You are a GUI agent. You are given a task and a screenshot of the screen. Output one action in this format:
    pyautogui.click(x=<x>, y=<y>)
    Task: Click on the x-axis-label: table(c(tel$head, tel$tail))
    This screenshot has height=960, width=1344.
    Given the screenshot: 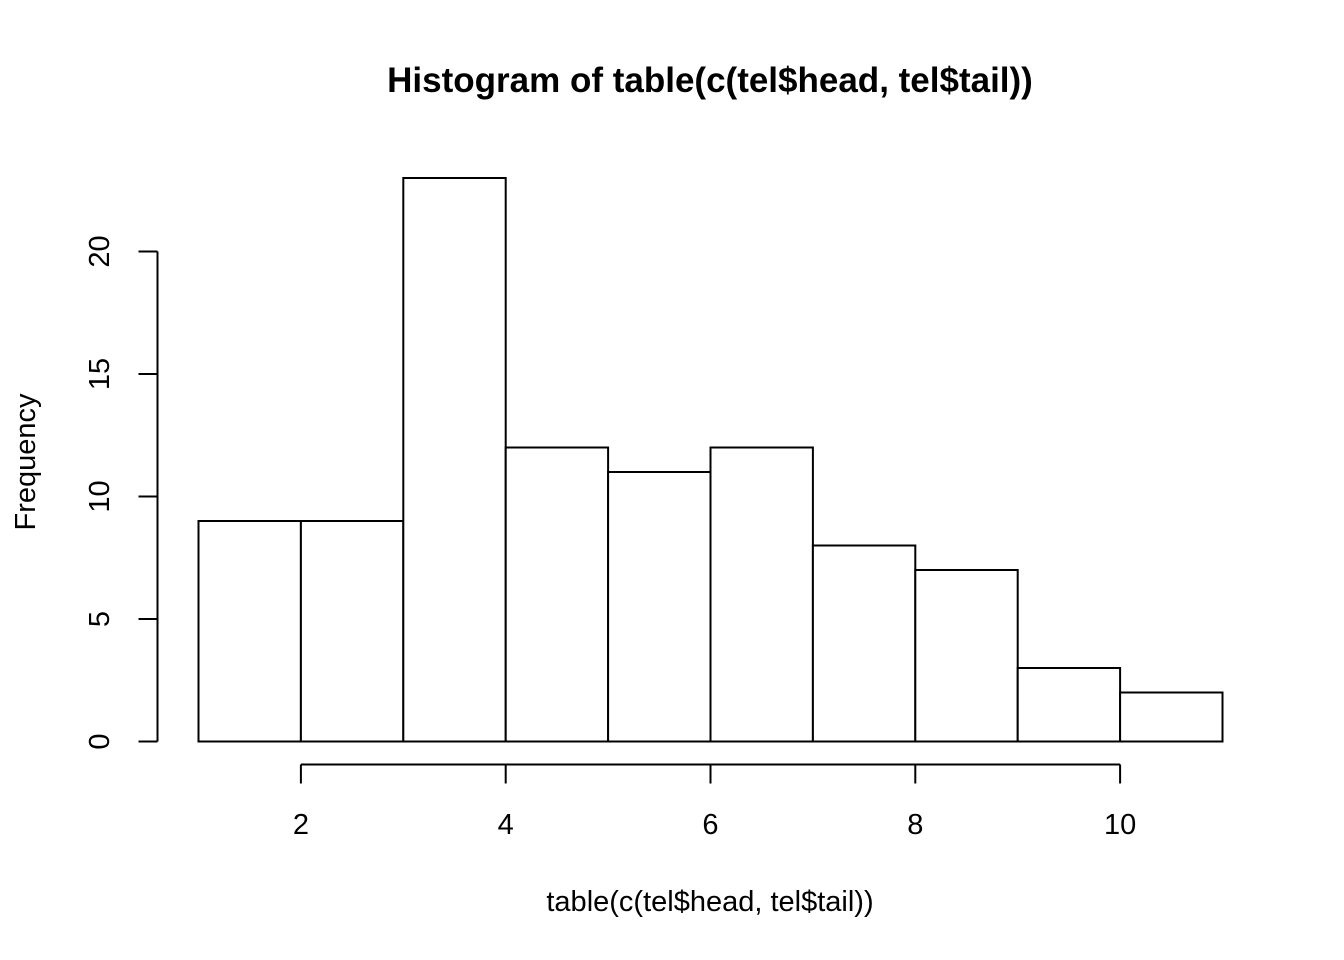 What is the action you would take?
    pyautogui.click(x=709, y=902)
    